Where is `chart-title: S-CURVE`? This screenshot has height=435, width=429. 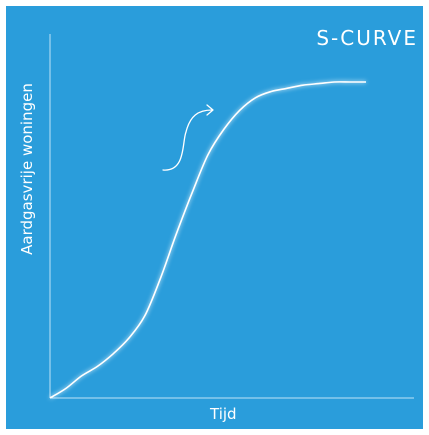
chart-title: S-CURVE is located at coordinates (367, 38).